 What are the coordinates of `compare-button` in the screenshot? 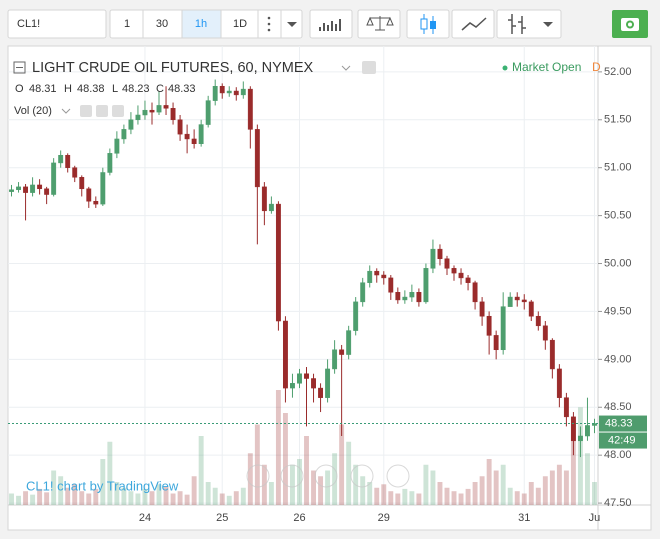 It's located at (379, 24).